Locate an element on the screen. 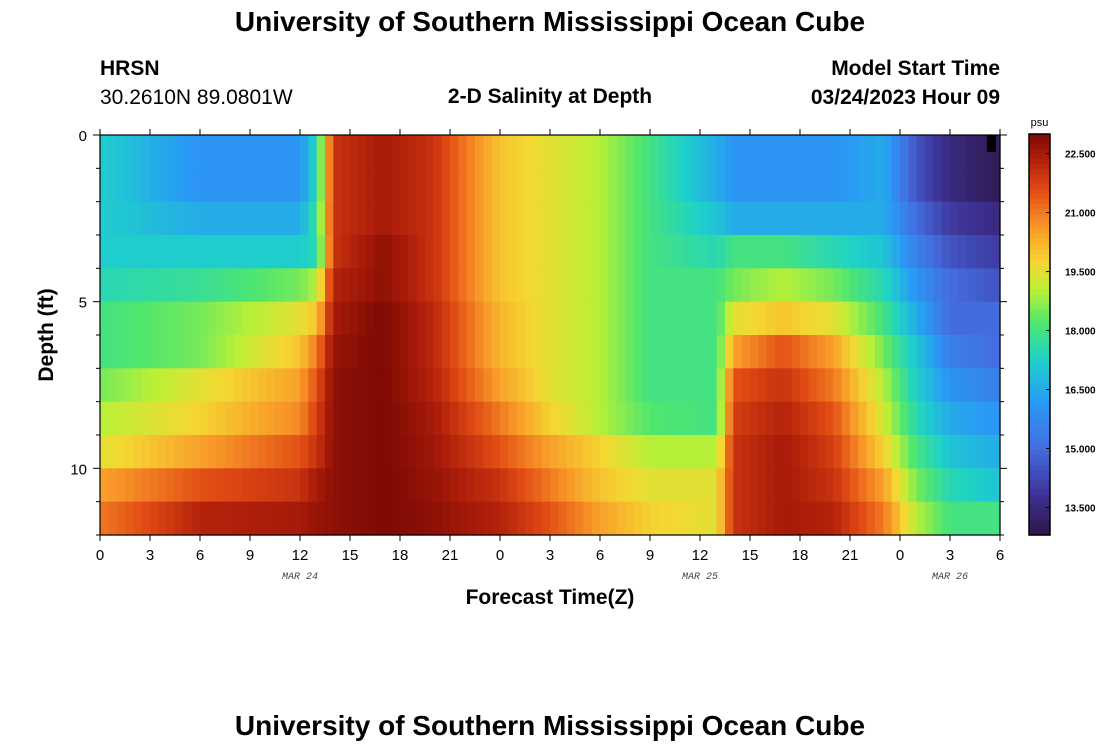 This screenshot has width=1100, height=750. model-start-label: Model Start Time is located at coordinates (915, 68).